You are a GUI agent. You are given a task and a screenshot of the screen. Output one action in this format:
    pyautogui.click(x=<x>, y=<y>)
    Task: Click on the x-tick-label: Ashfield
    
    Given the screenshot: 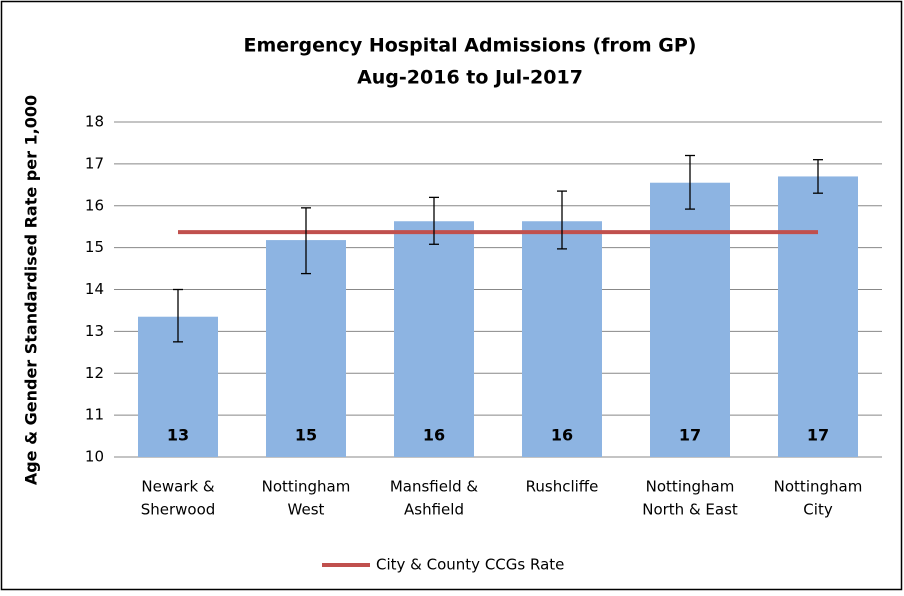 What is the action you would take?
    pyautogui.click(x=434, y=510)
    